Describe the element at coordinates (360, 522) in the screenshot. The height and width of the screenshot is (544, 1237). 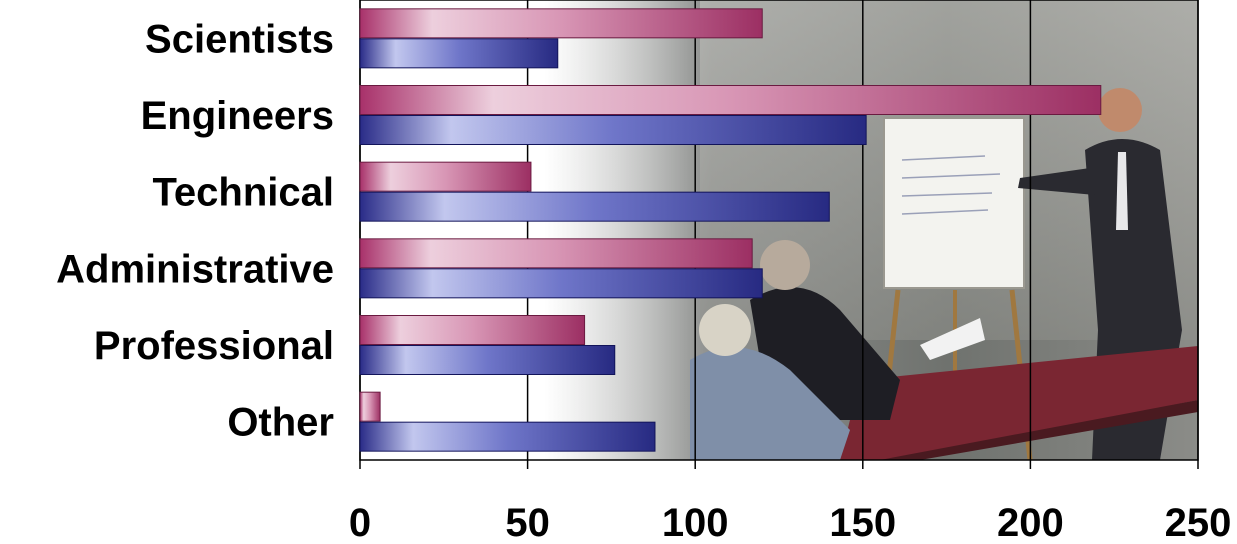
I see `x-tick-label-0: 0` at that location.